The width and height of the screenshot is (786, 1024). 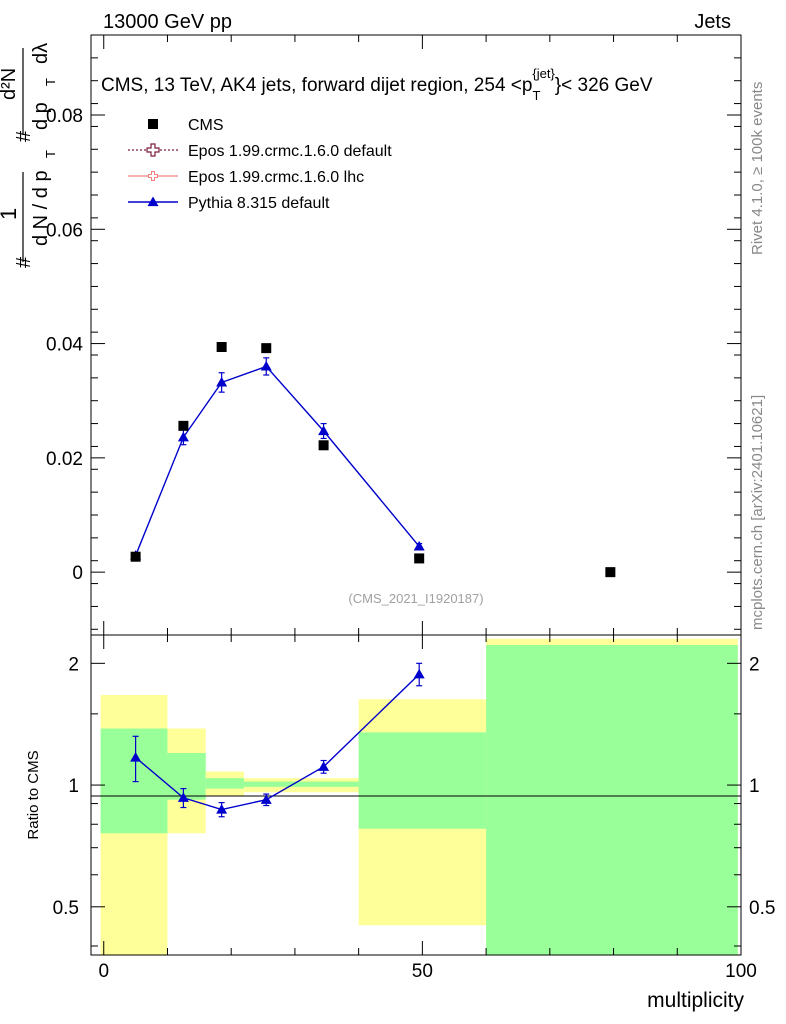 What do you see at coordinates (754, 786) in the screenshot?
I see `ratio-y-tick-label-right: 1` at bounding box center [754, 786].